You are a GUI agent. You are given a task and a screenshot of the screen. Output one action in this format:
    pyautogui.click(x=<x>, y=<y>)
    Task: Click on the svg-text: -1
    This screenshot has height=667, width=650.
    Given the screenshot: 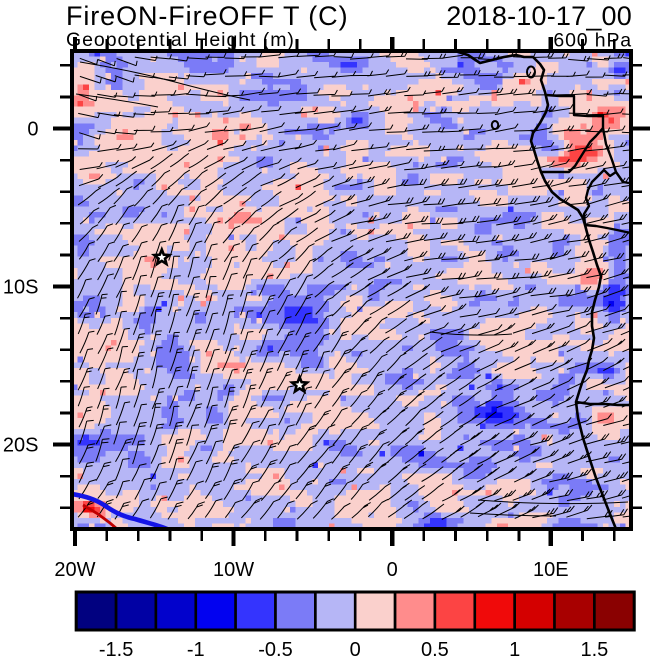 What is the action you would take?
    pyautogui.click(x=196, y=650)
    